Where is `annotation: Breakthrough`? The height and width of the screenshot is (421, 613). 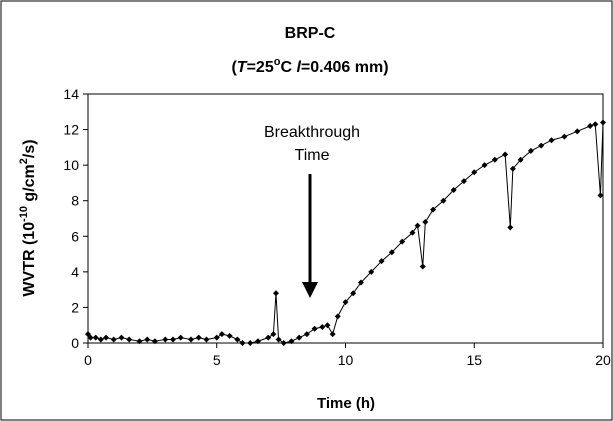 annotation: Breakthrough is located at coordinates (312, 132).